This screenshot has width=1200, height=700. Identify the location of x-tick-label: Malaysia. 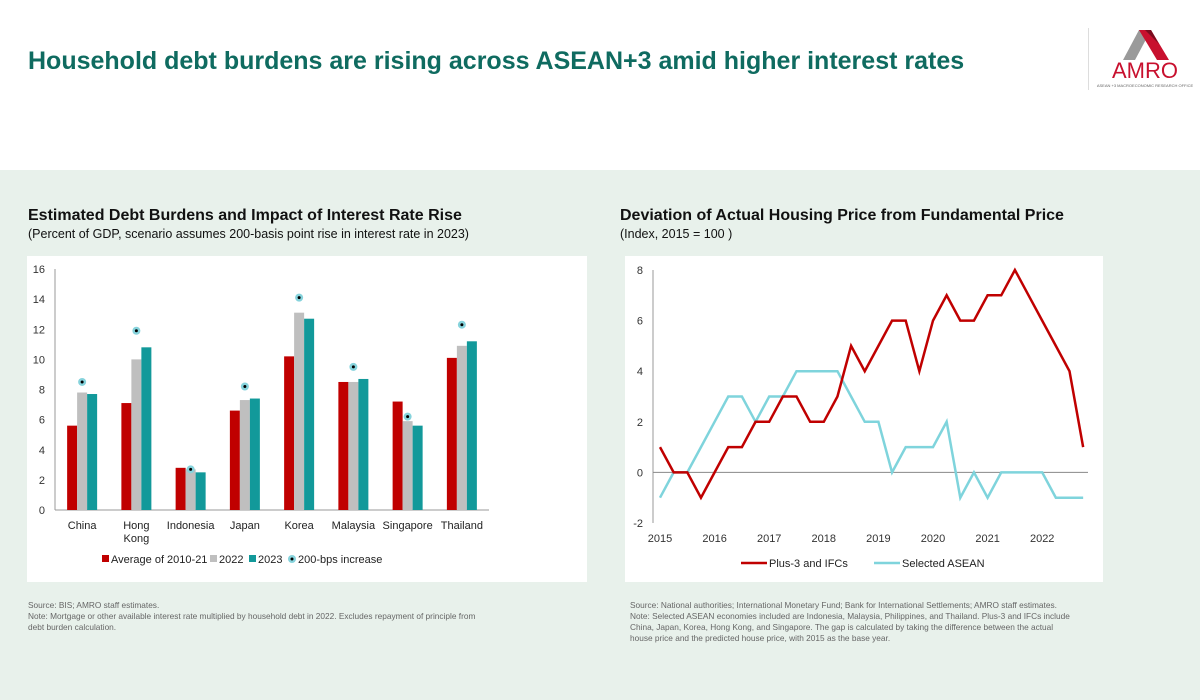
(354, 526).